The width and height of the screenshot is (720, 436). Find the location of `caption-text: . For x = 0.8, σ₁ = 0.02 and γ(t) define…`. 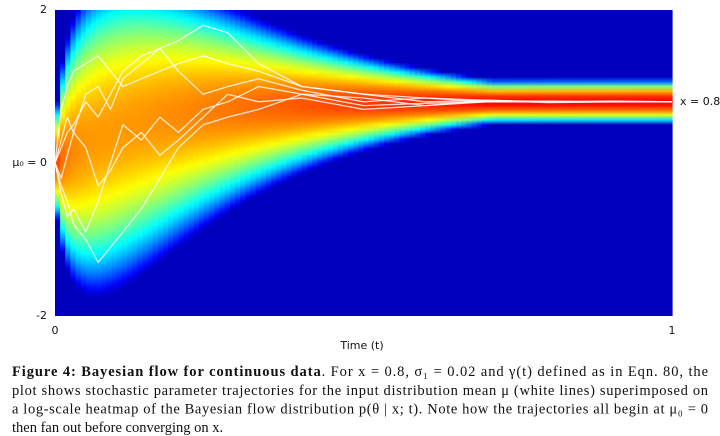

caption-text: . For x = 0.8, σ₁ = 0.02 and γ(t) define… is located at coordinates (515, 372).